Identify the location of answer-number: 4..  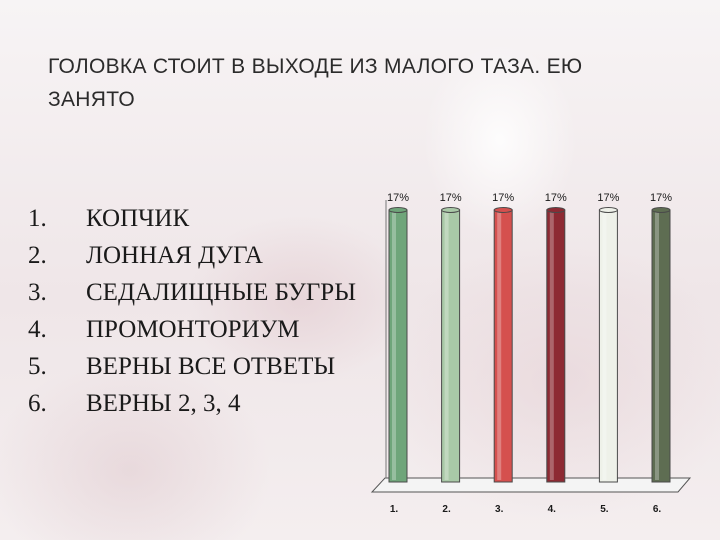
(37, 329).